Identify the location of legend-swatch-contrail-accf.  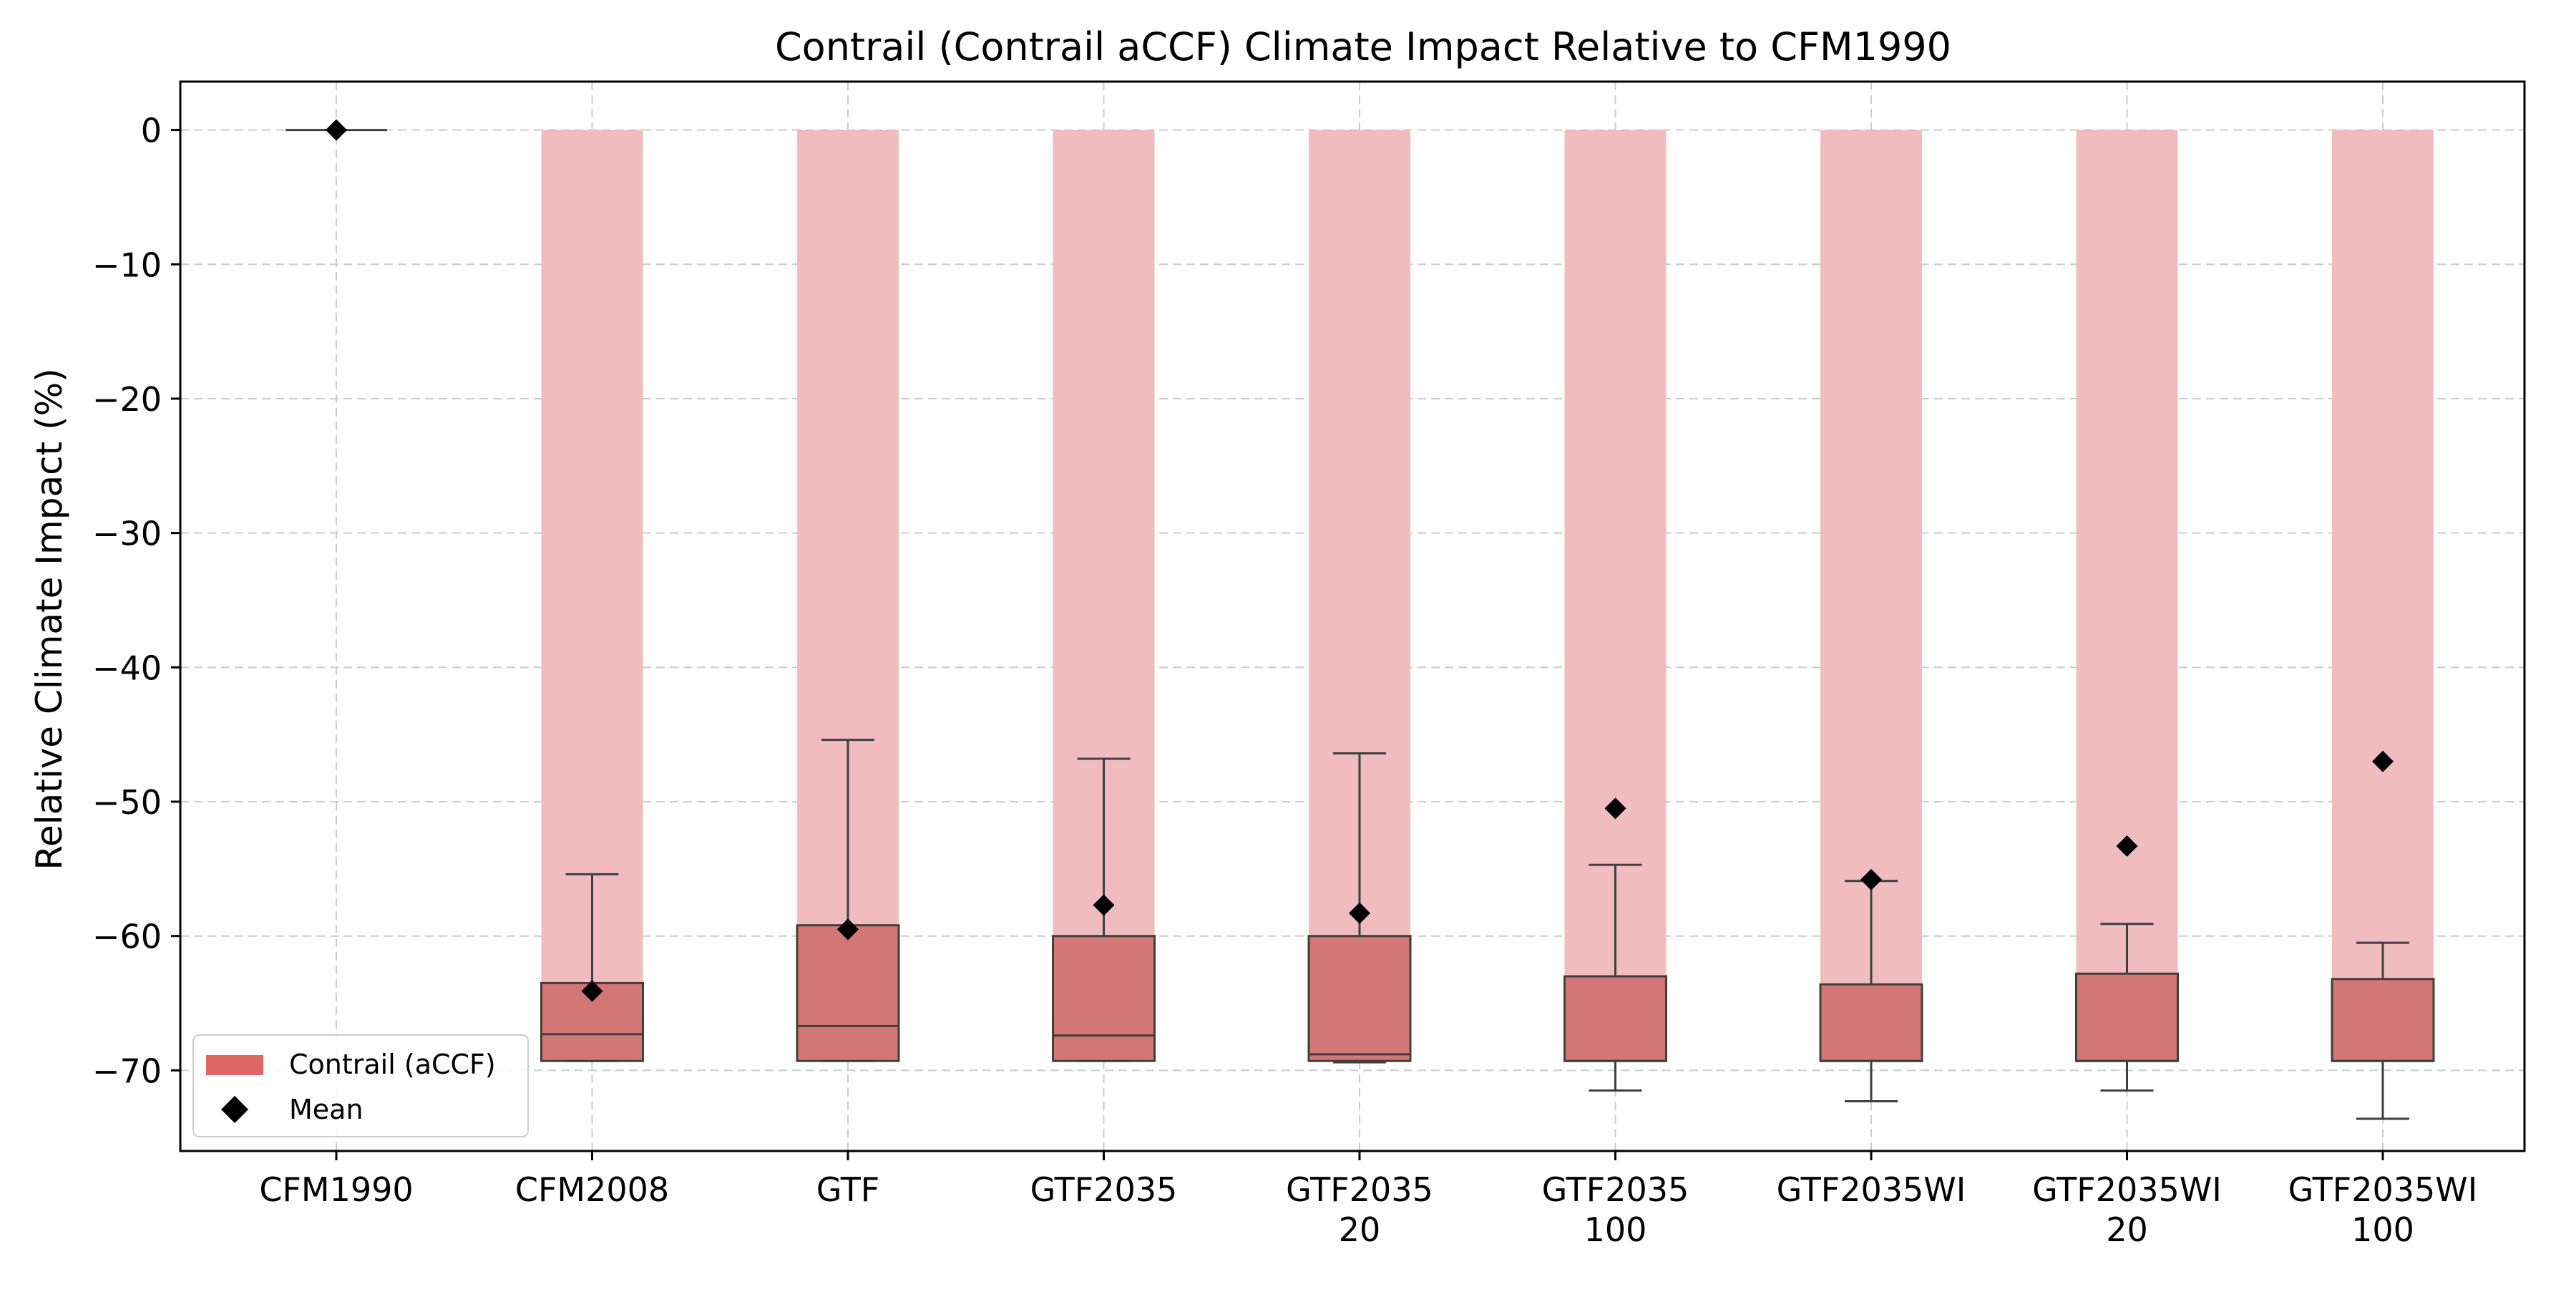
(234, 1065).